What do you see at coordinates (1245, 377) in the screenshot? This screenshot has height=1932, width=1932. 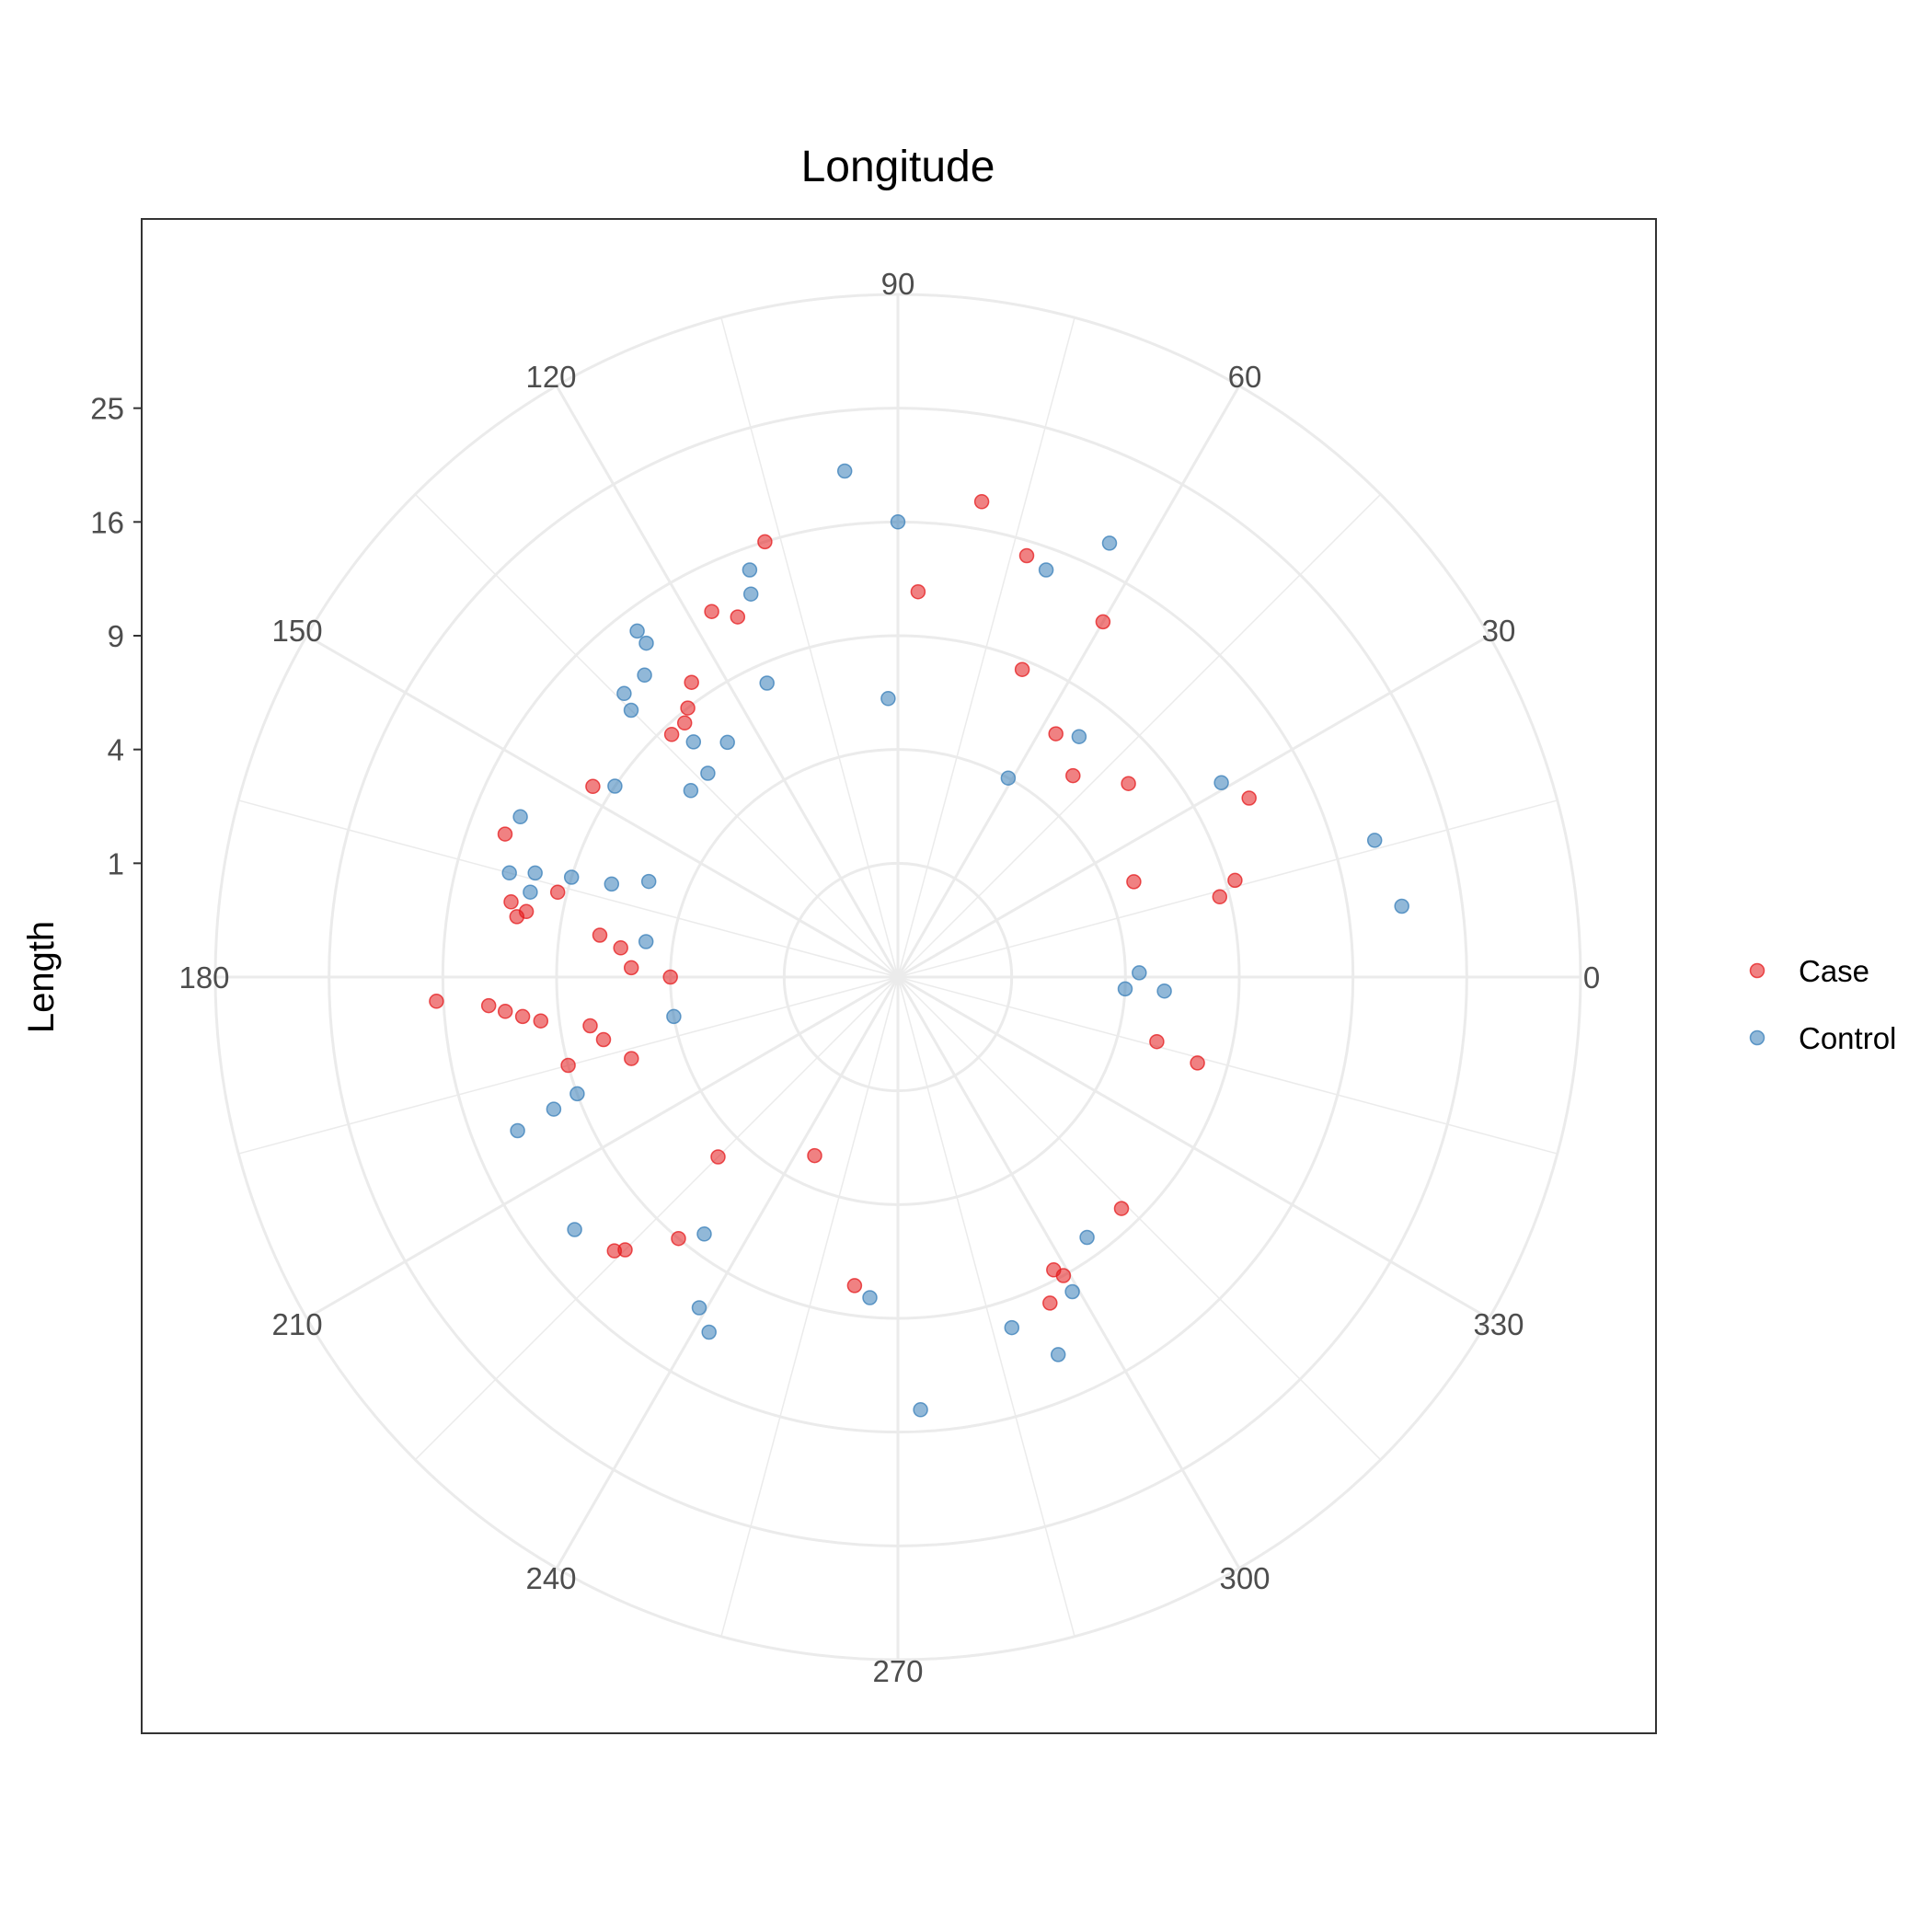 I see `theta-tick-label: 60` at bounding box center [1245, 377].